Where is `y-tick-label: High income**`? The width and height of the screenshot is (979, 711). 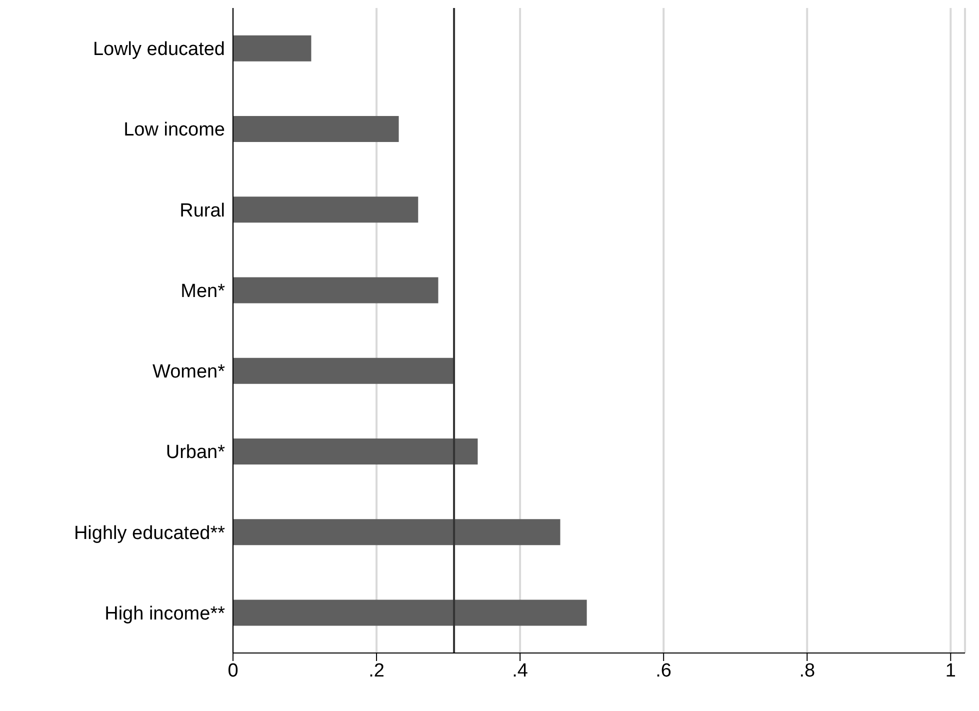
y-tick-label: High income** is located at coordinates (165, 613).